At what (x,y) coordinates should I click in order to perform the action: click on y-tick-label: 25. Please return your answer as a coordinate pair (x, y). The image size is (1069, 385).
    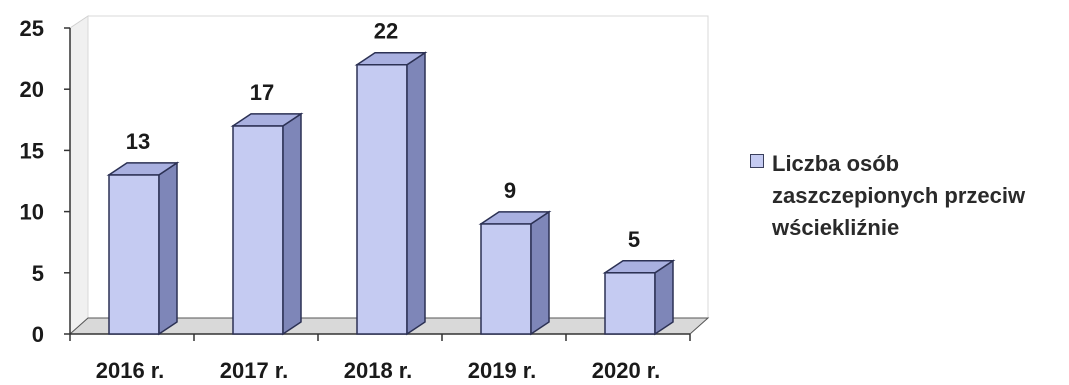
    Looking at the image, I should click on (32, 28).